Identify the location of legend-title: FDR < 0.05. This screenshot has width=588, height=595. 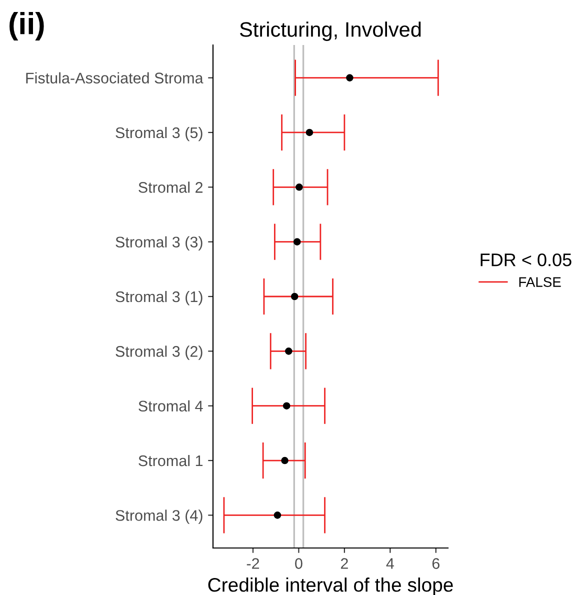
(526, 259).